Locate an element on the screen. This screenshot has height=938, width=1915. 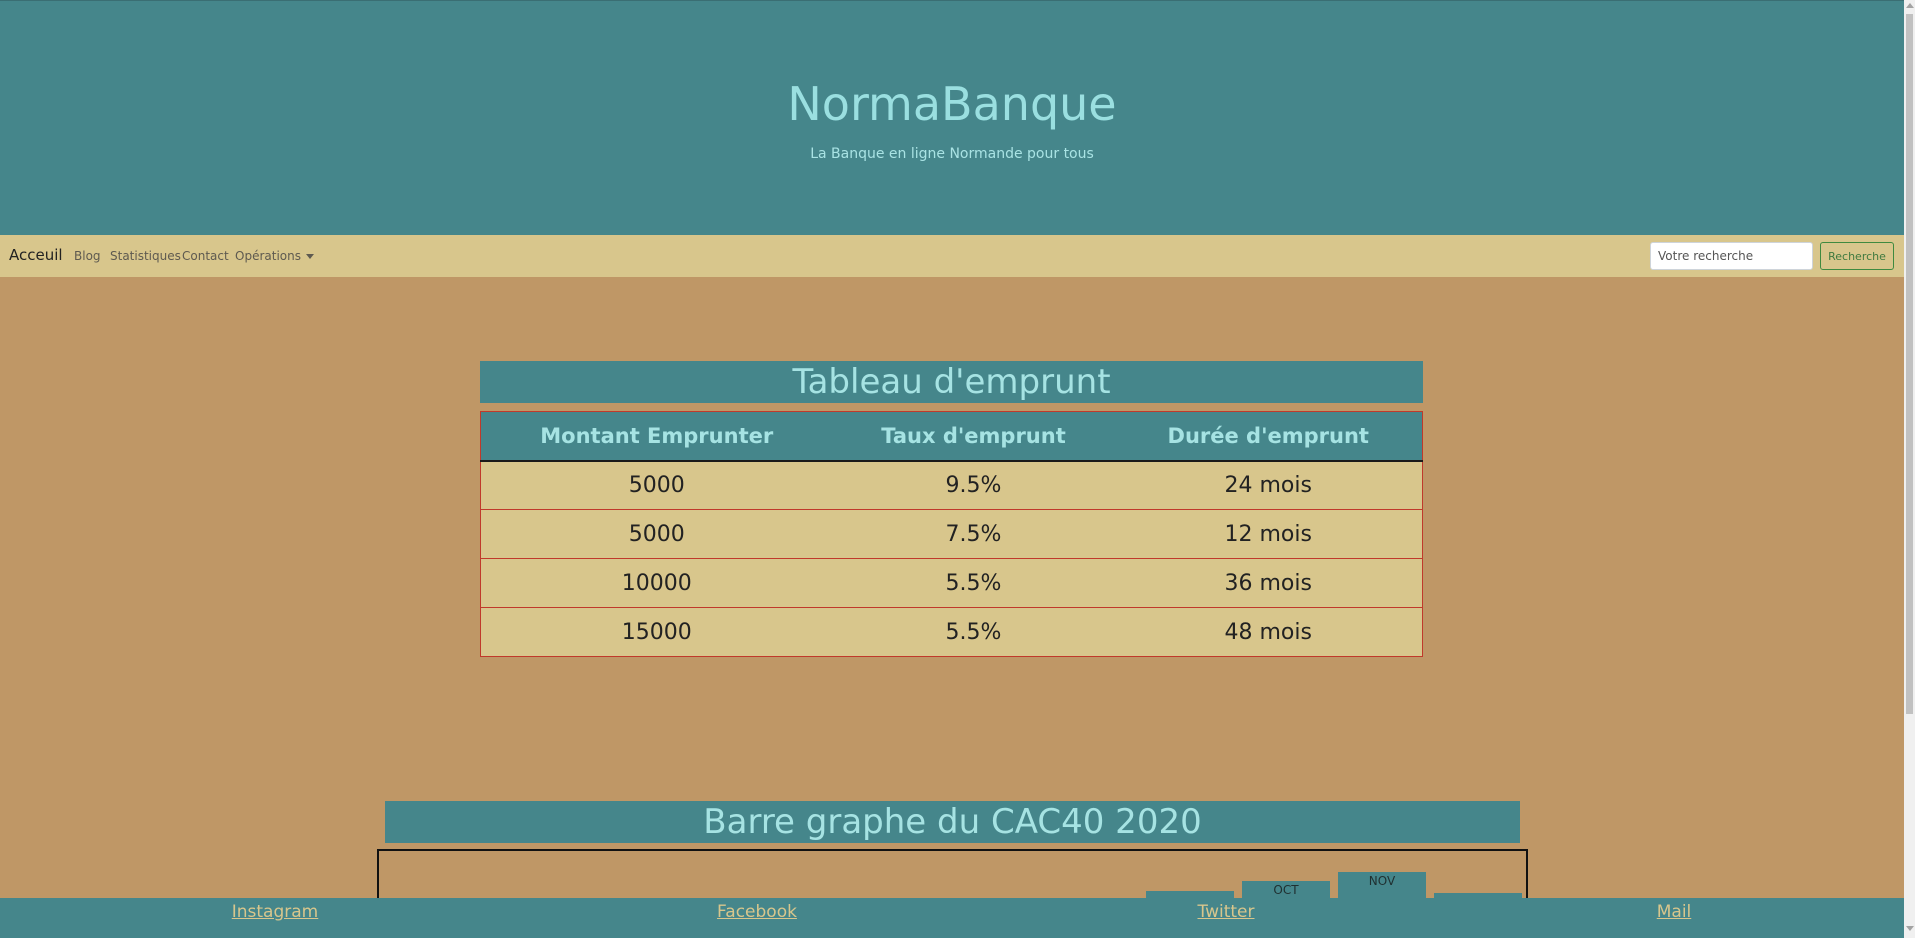
column-header: Taux d'emprunt is located at coordinates (973, 436).